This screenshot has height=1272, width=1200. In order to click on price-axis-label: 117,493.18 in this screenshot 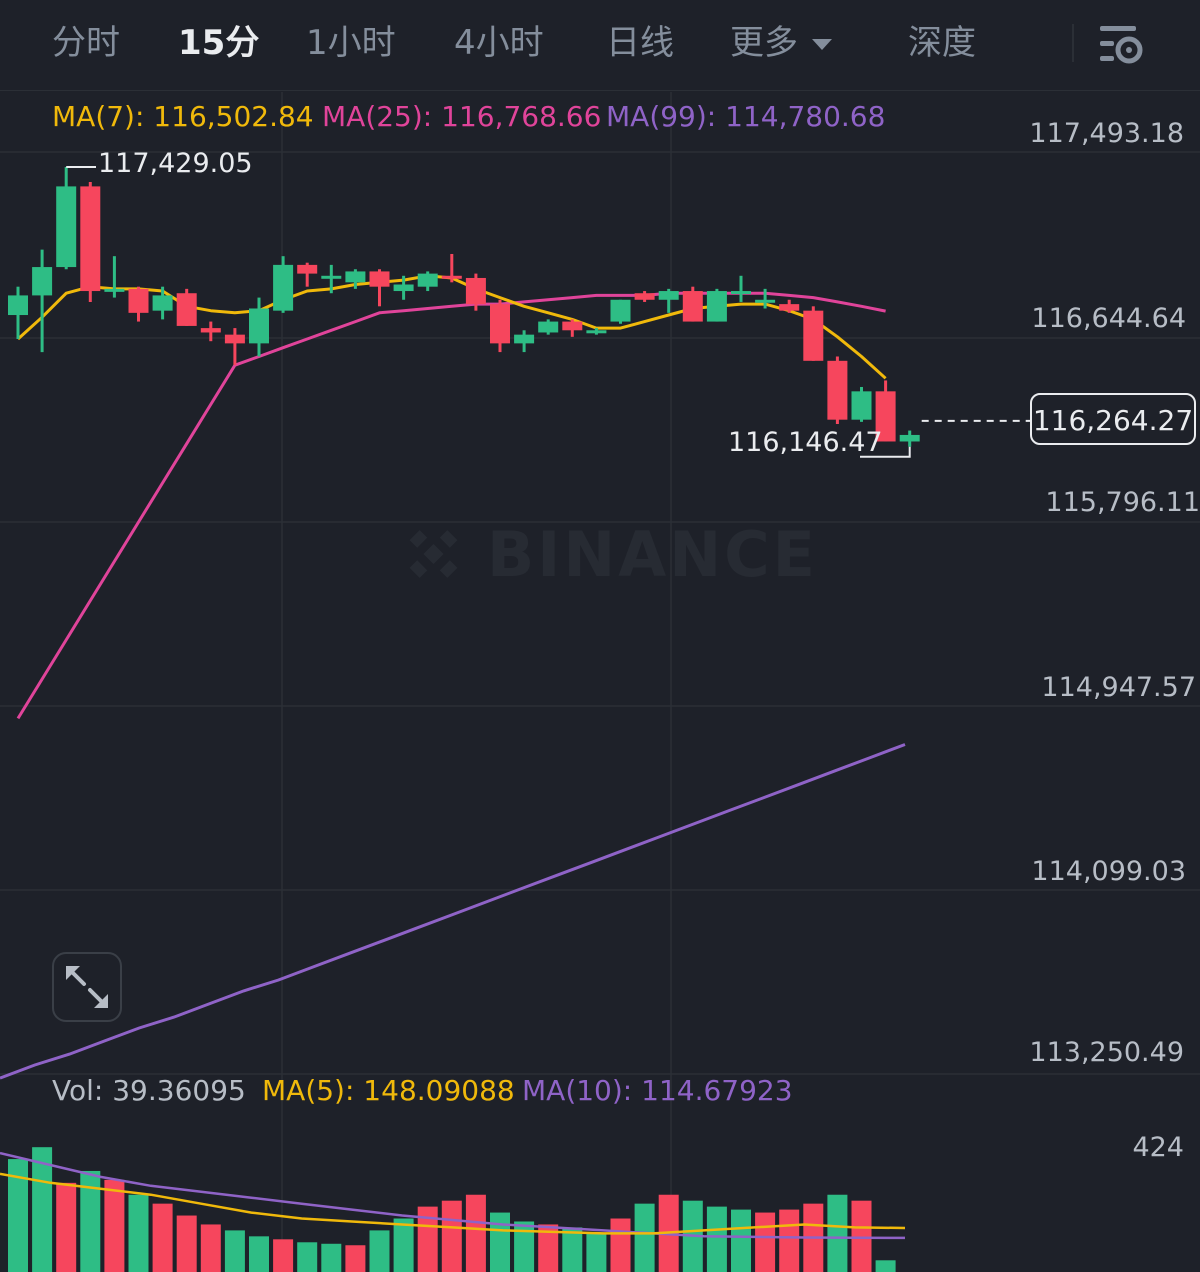, I will do `click(1106, 133)`.